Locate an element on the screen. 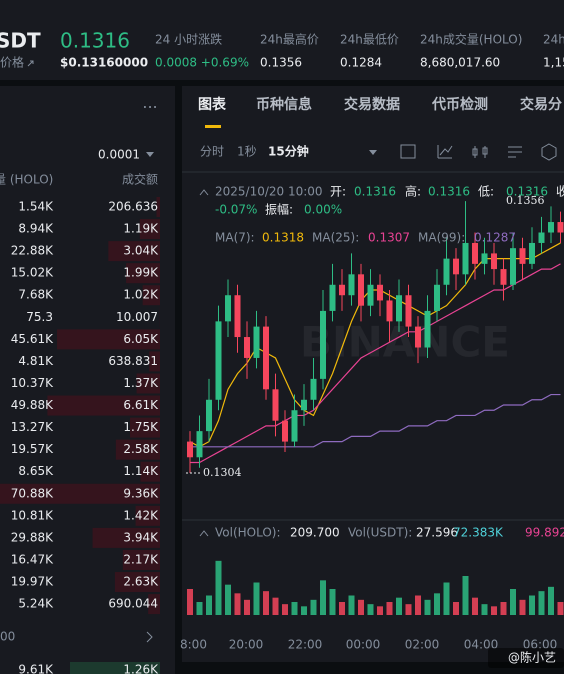  tab: 代币检测 is located at coordinates (459, 104).